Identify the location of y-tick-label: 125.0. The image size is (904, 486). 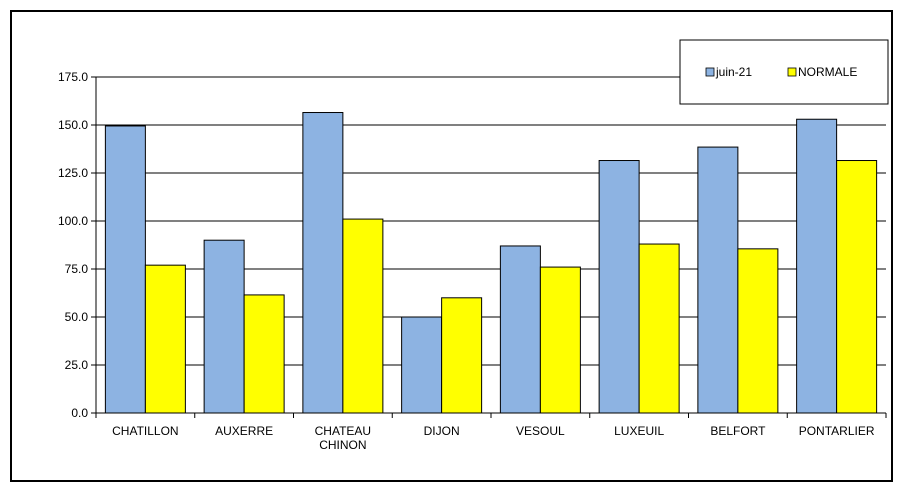
(73, 173).